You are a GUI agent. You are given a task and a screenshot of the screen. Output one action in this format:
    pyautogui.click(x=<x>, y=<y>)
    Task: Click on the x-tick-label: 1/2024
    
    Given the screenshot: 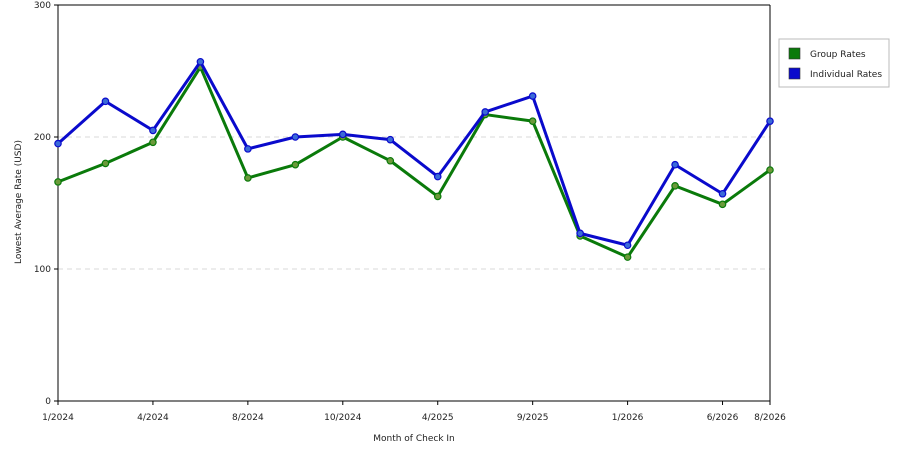 What is the action you would take?
    pyautogui.click(x=58, y=418)
    